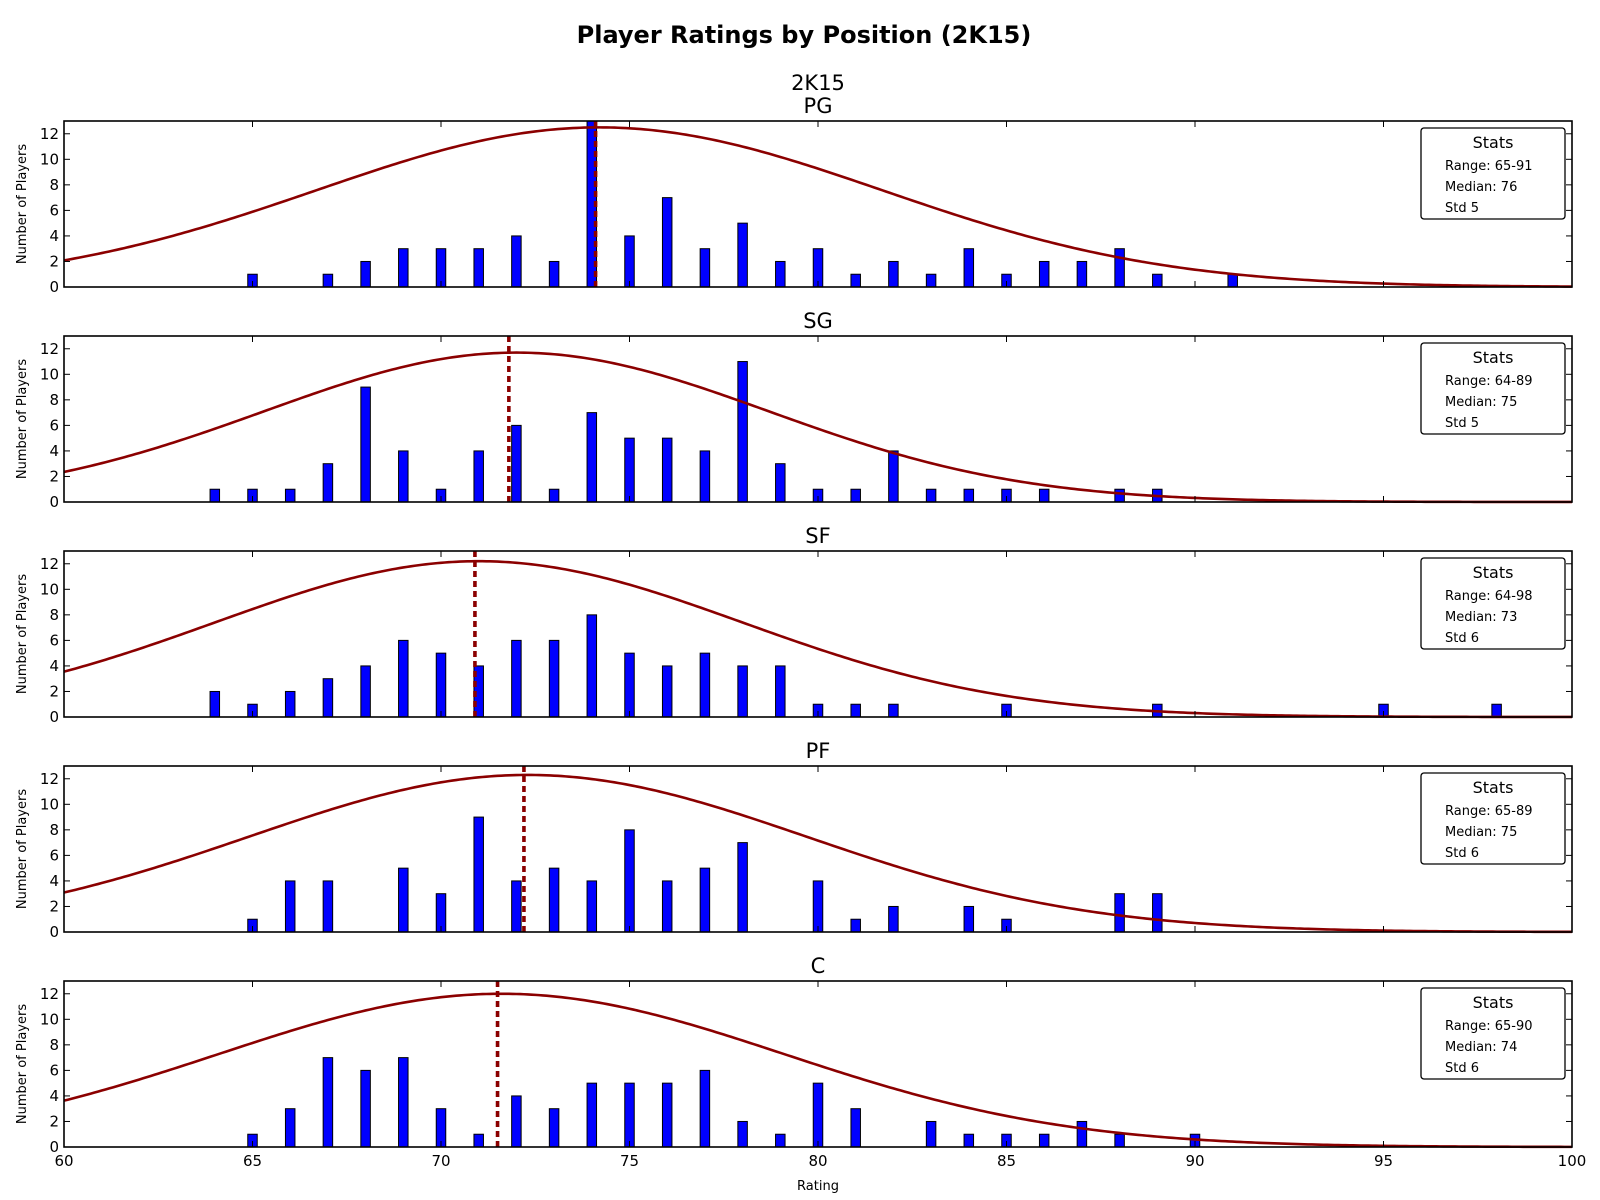 The height and width of the screenshot is (1200, 1600). What do you see at coordinates (818, 966) in the screenshot?
I see `panel-title: C` at bounding box center [818, 966].